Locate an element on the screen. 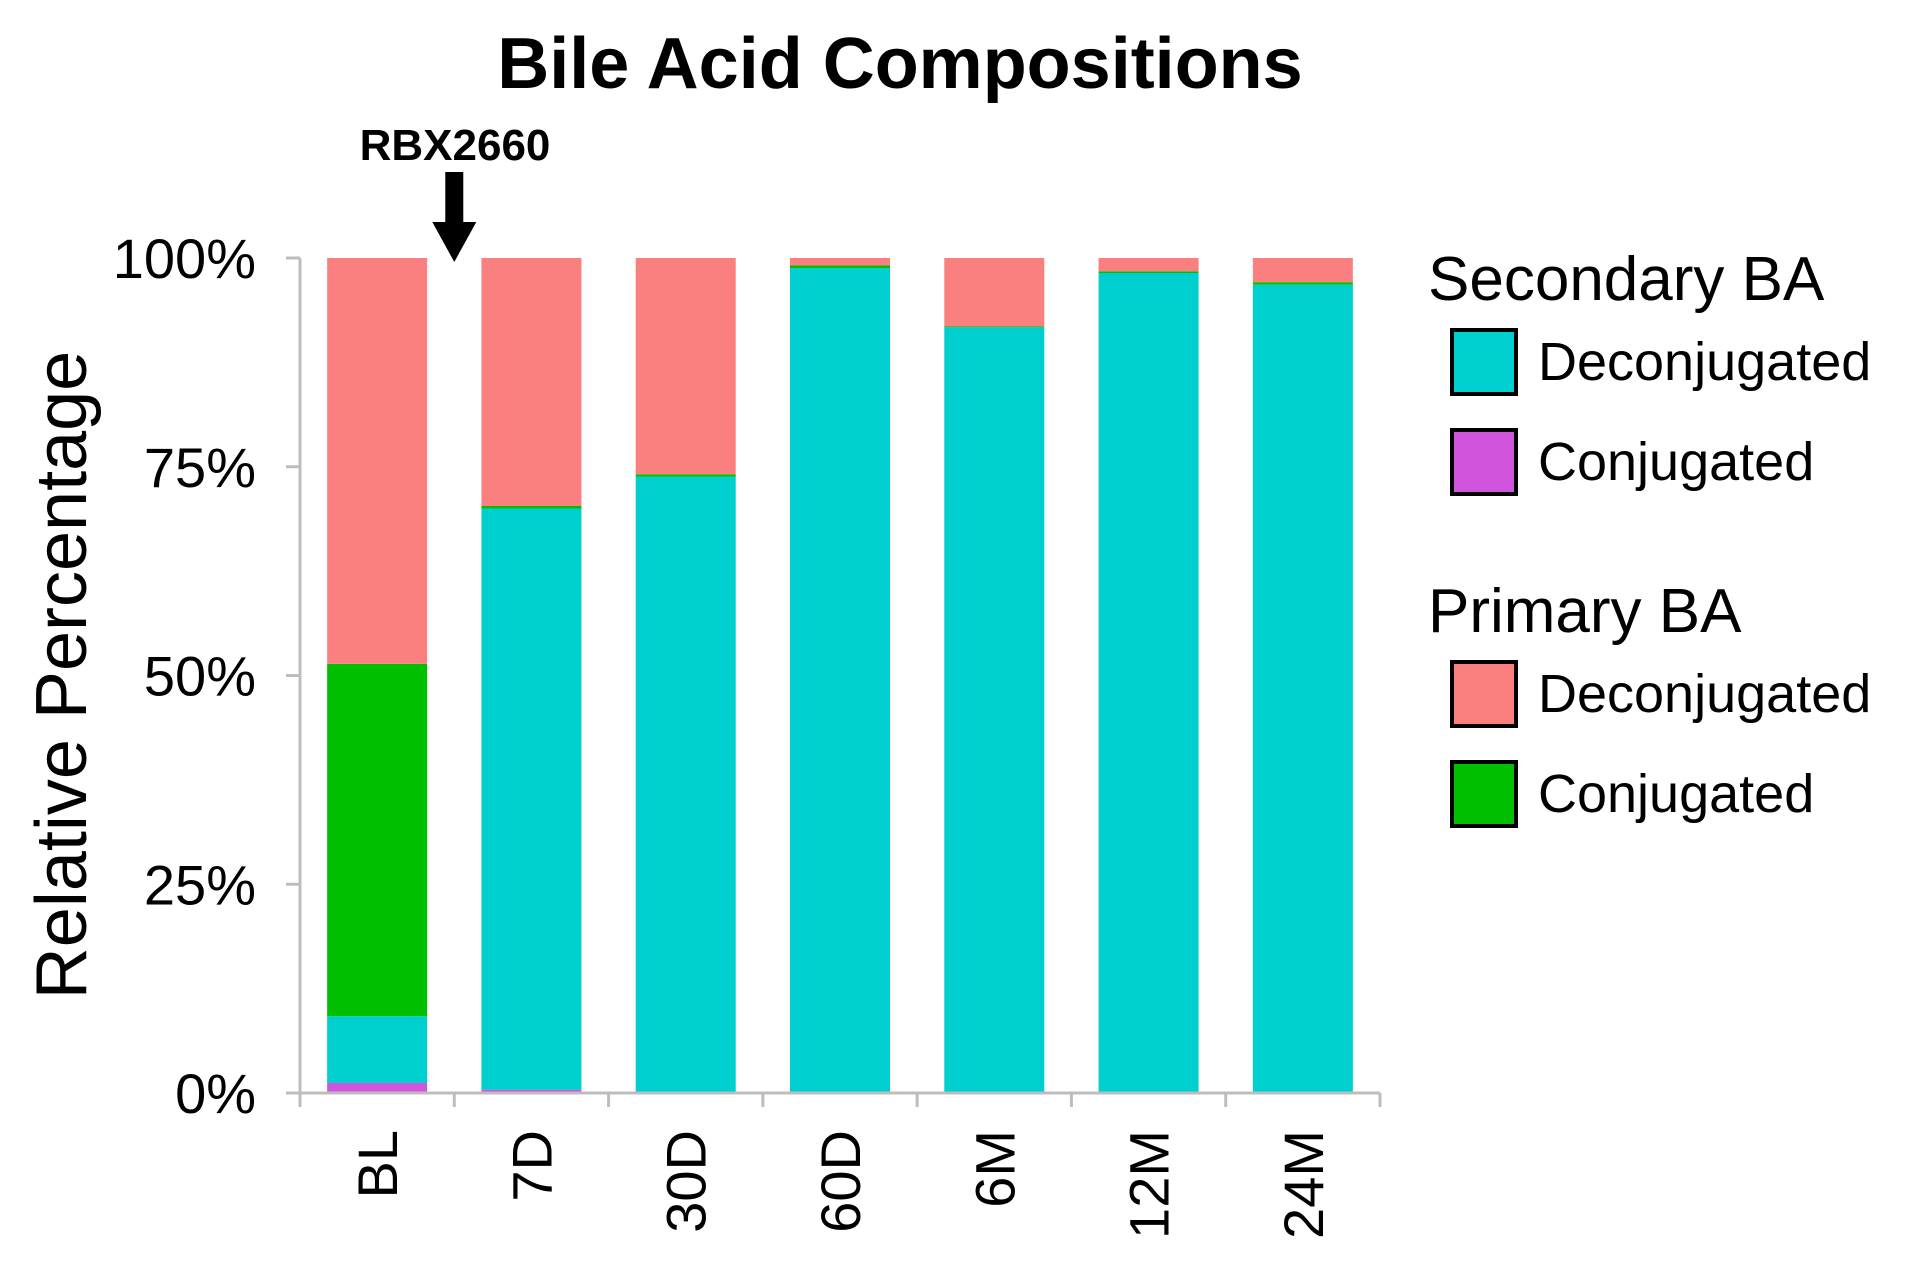 The width and height of the screenshot is (1917, 1268). y-axis-label: Relative Percentage is located at coordinates (62, 675).